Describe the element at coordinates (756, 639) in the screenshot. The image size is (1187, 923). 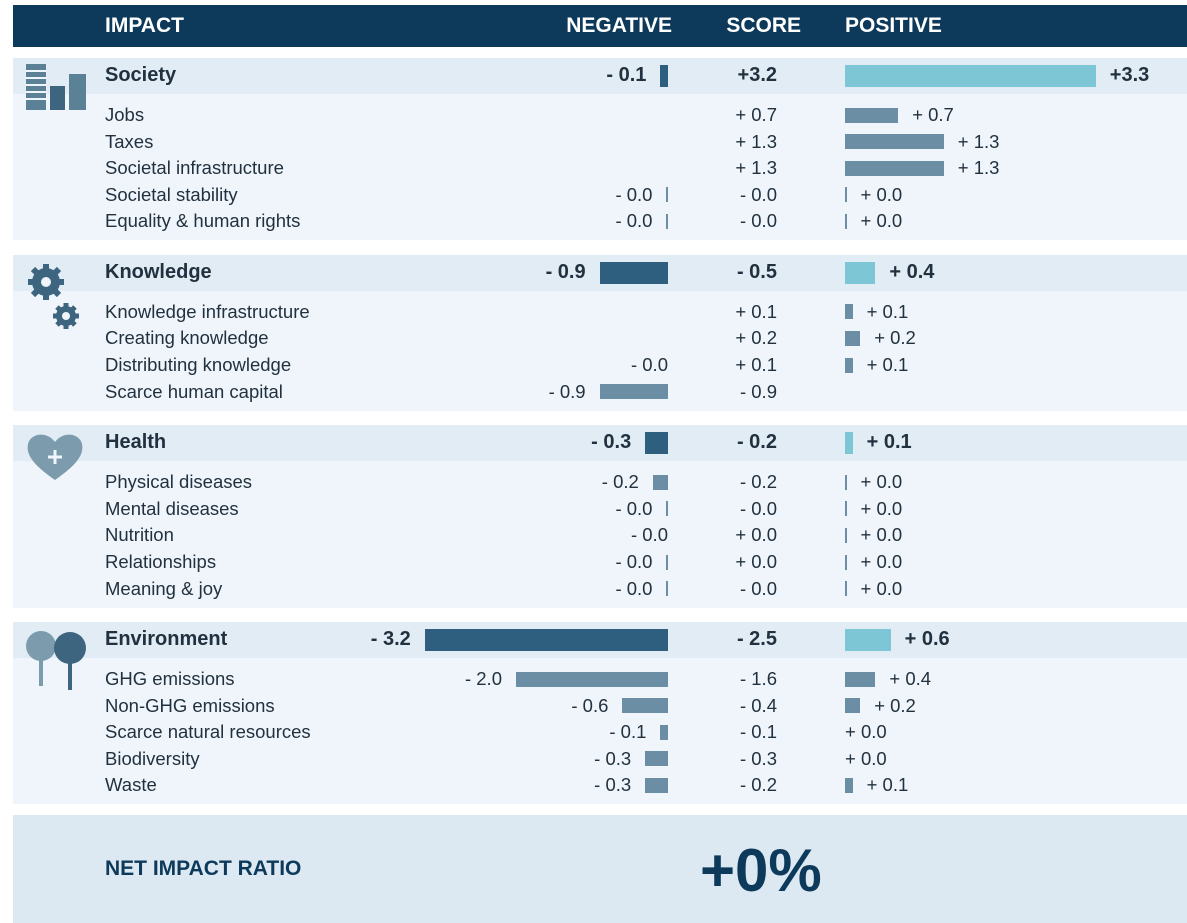
I see `score: - 2.5` at that location.